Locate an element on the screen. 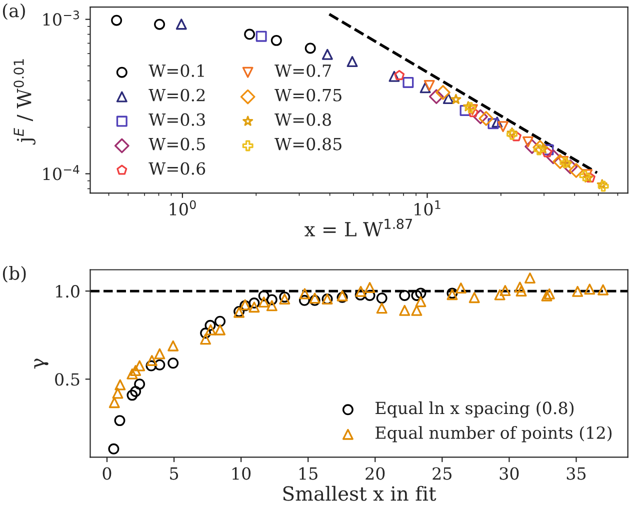 The height and width of the screenshot is (508, 631). x-tick-label: 10$^{1}$ is located at coordinates (427, 208).